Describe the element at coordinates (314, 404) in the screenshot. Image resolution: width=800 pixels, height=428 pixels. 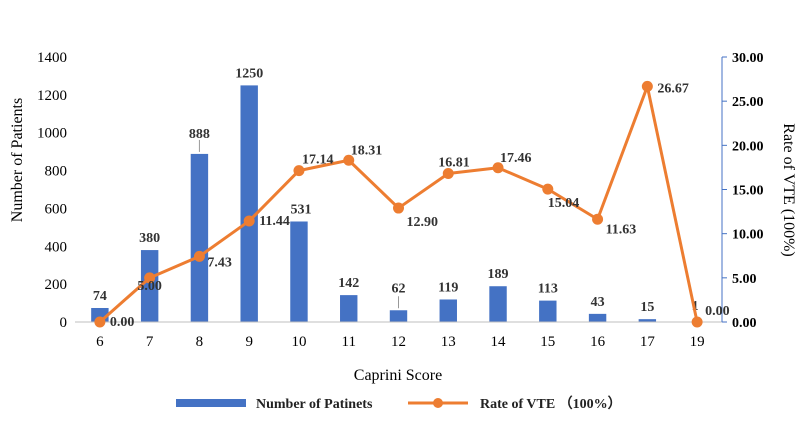
I see `legend-bar-label: Number of Patinets` at that location.